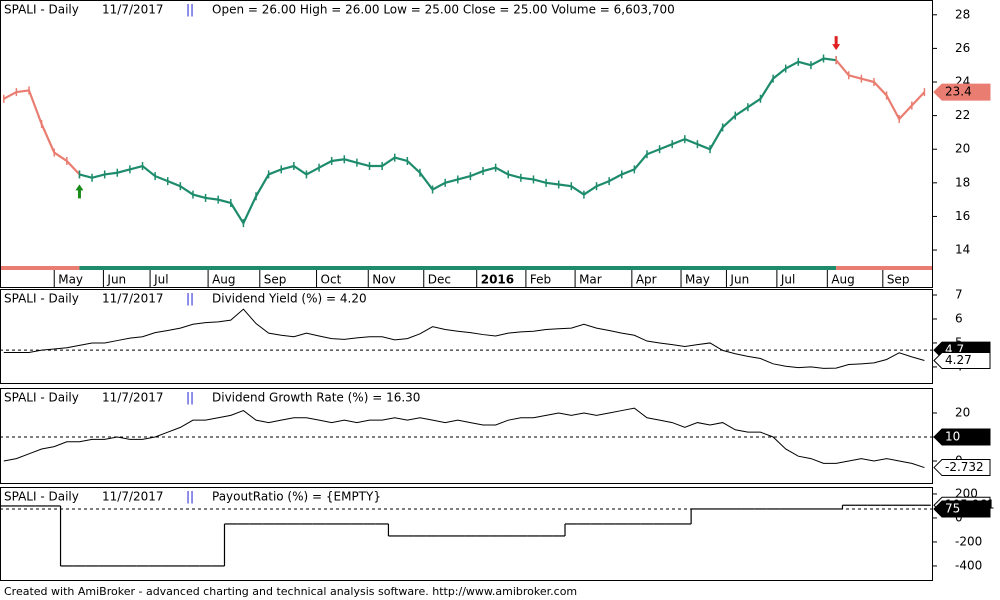 This screenshot has height=600, width=1000. I want to click on x-tick-label: Oct, so click(331, 280).